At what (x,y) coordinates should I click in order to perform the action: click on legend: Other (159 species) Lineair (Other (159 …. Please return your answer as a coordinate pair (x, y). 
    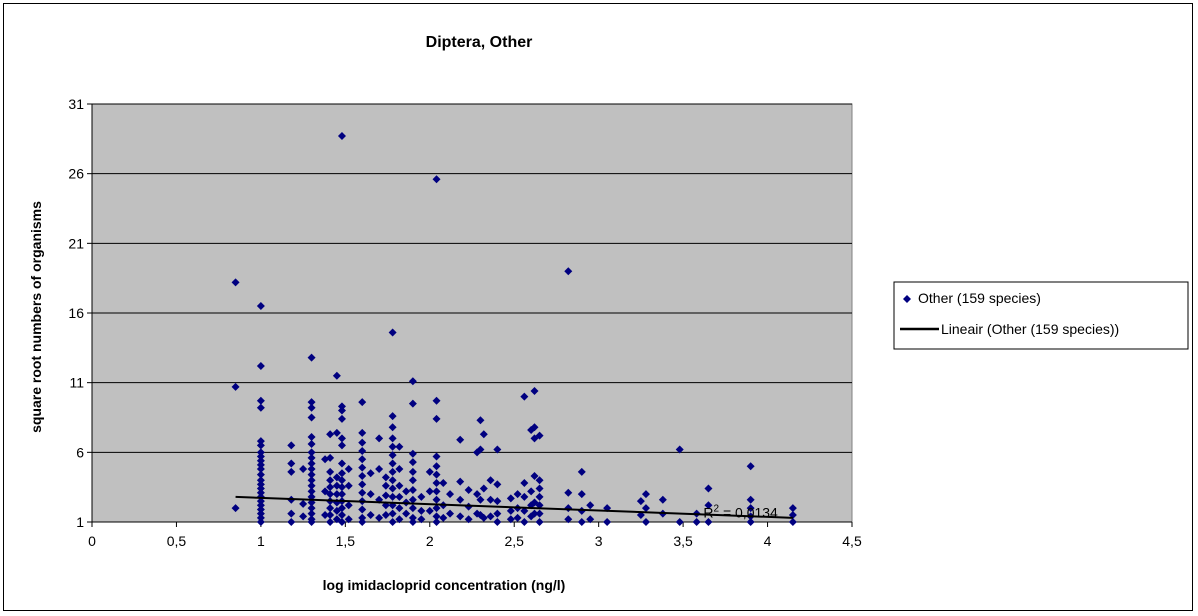
    Looking at the image, I should click on (1041, 315).